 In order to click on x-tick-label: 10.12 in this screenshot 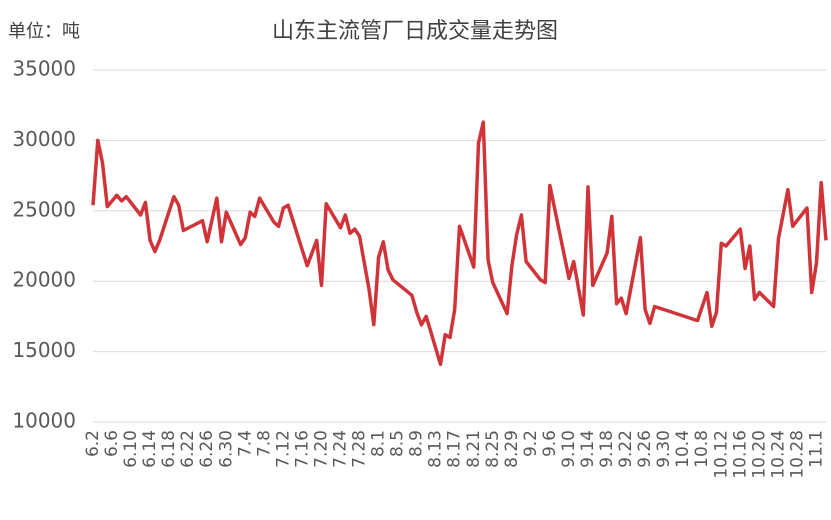, I will do `click(721, 454)`.